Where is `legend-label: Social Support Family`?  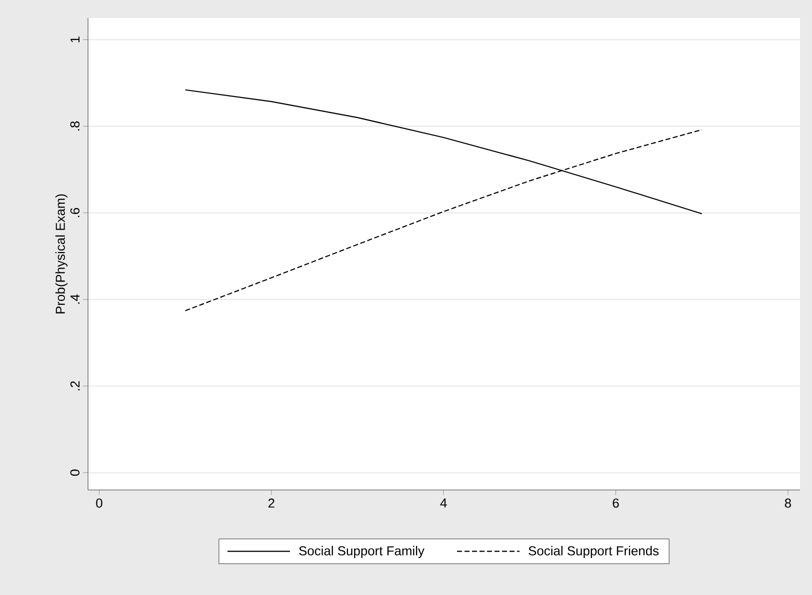 legend-label: Social Support Family is located at coordinates (361, 552).